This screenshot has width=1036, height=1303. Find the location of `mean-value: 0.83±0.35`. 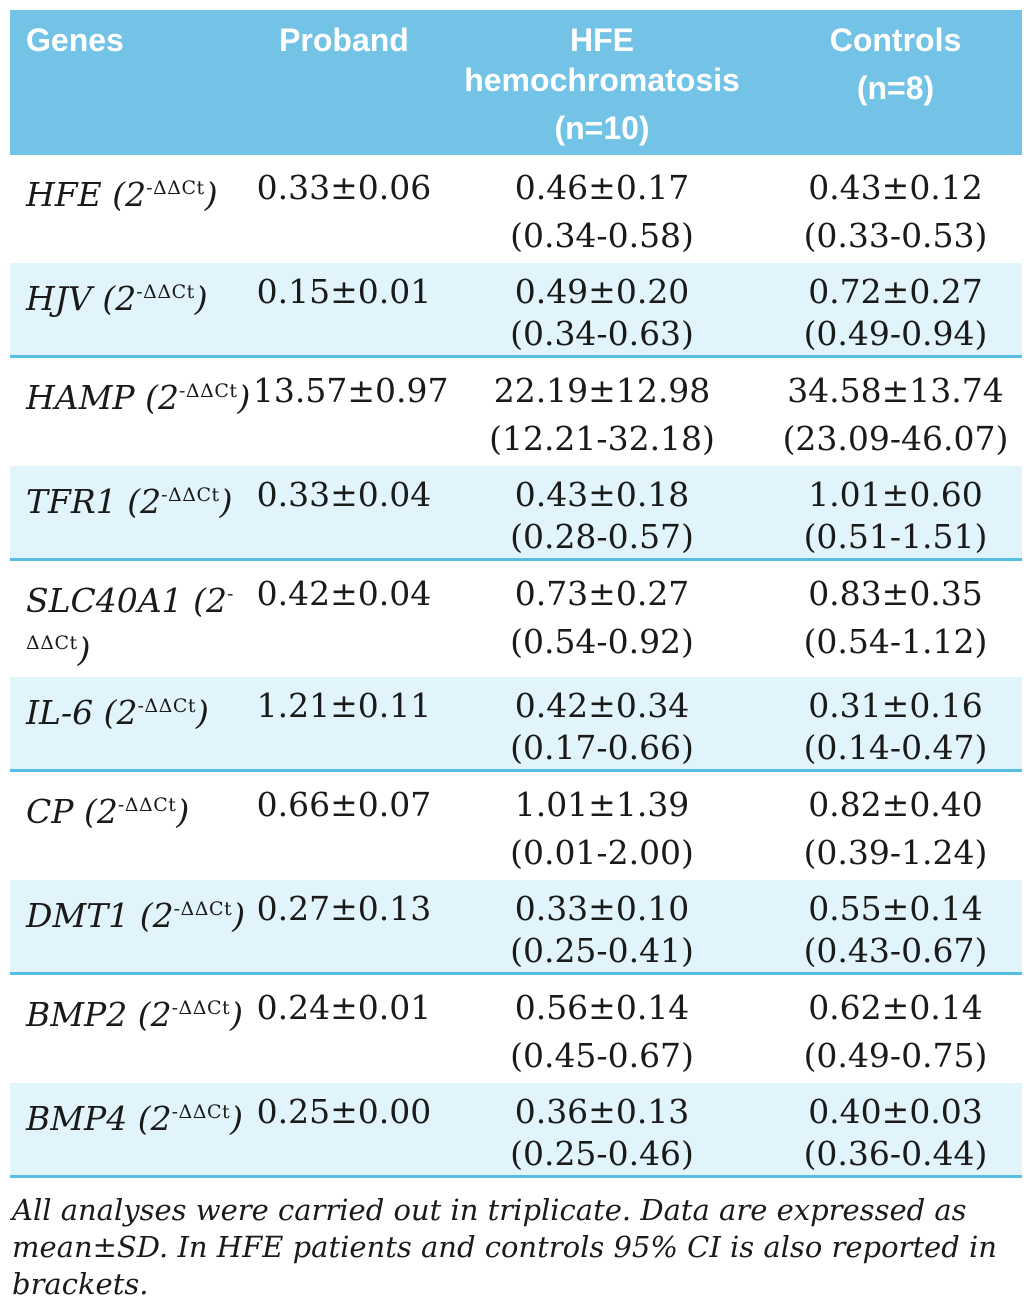

mean-value: 0.83±0.35 is located at coordinates (895, 593).